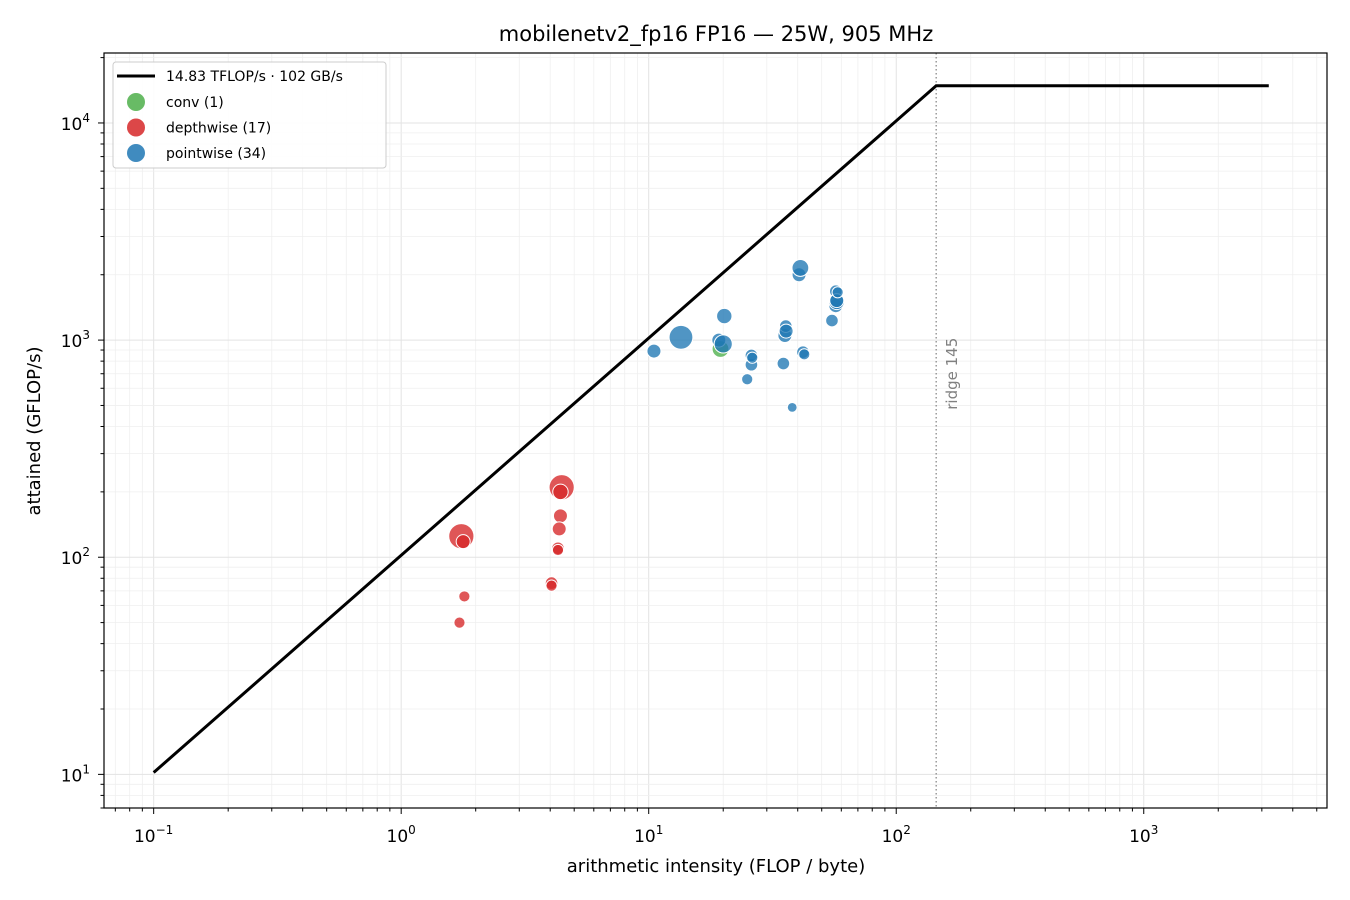 The image size is (1350, 900). What do you see at coordinates (716, 34) in the screenshot?
I see `chart-title: mobilenetv2_fp16 FP16 — 25W, 905 MHz` at bounding box center [716, 34].